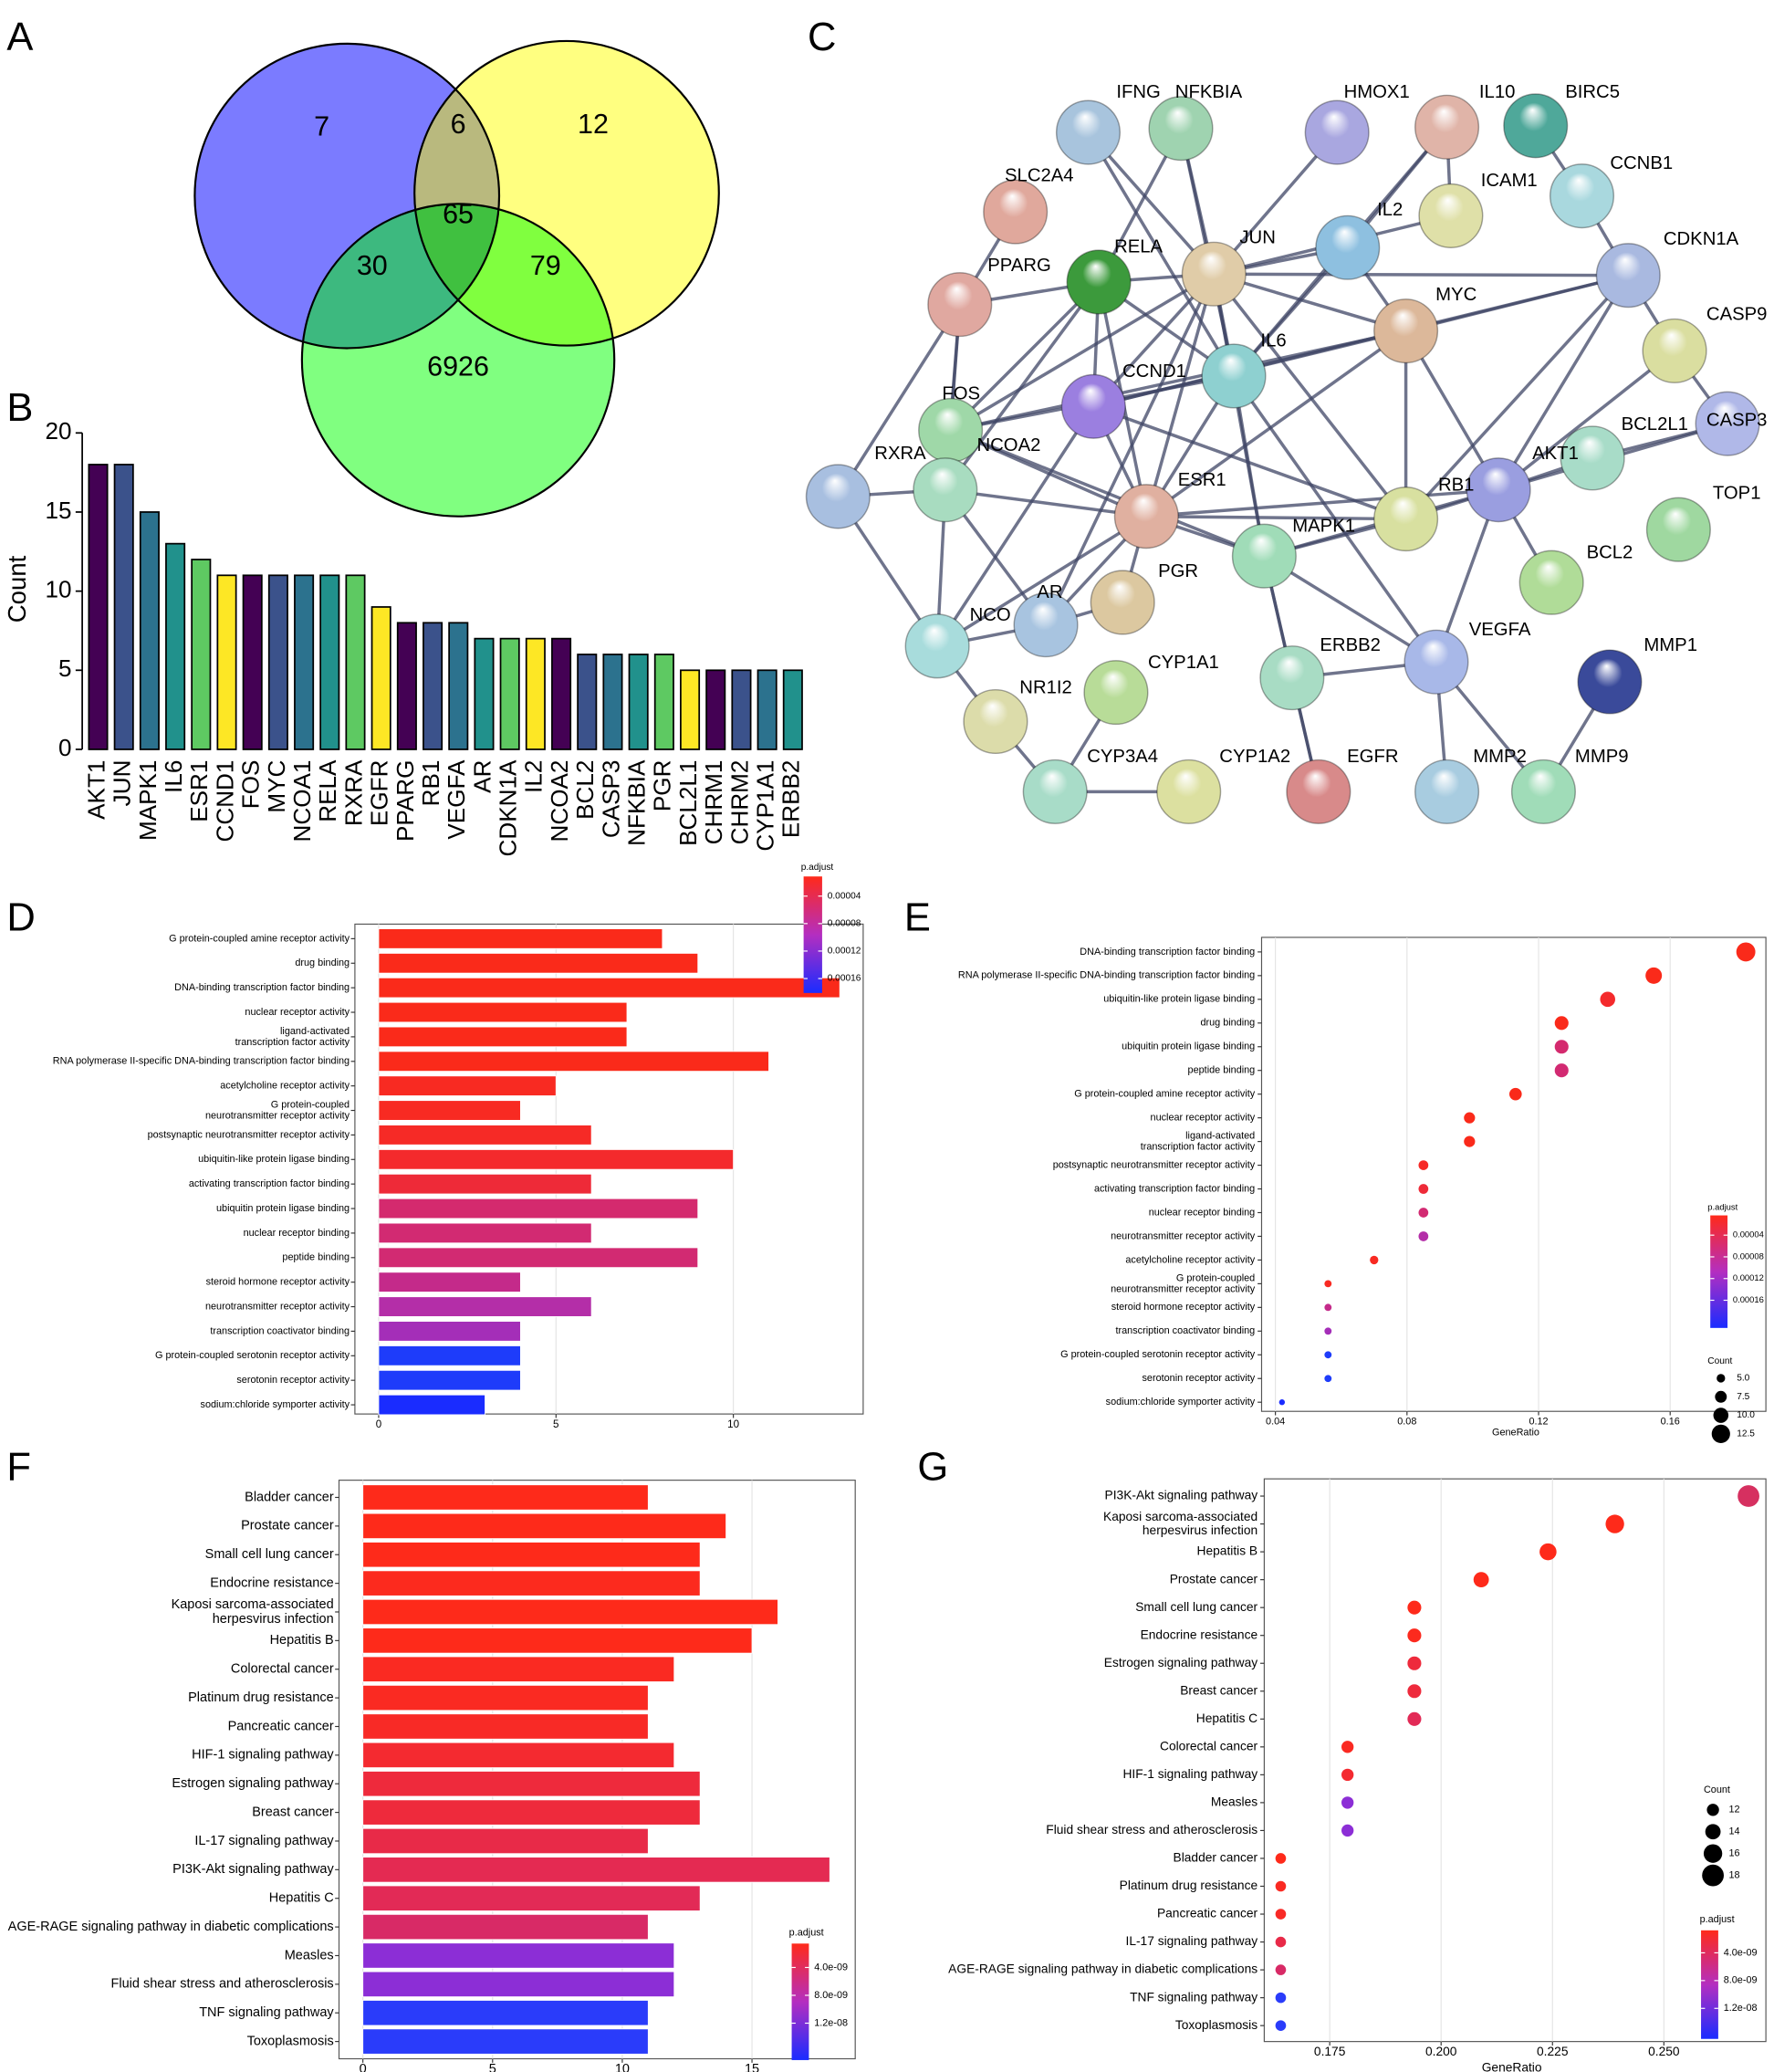 This screenshot has height=2072, width=1774. I want to click on node-label: AKT1, so click(1555, 454).